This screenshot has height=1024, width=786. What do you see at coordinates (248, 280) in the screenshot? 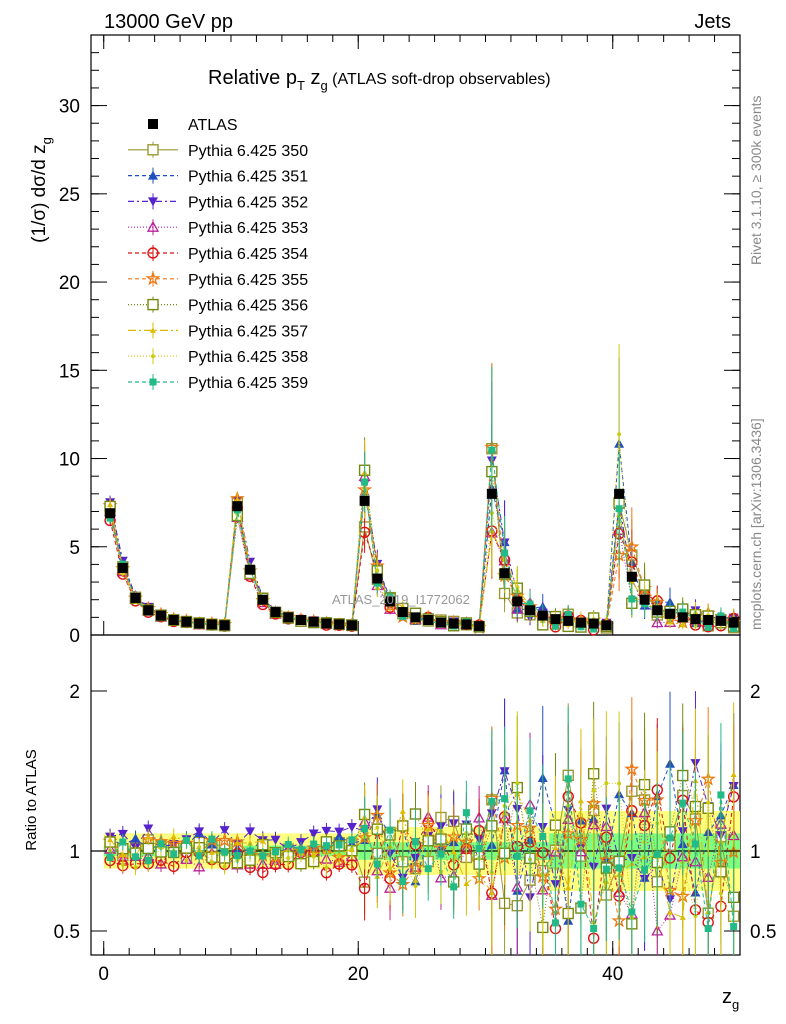
I see `legend-label: Pythia 6.425 355` at bounding box center [248, 280].